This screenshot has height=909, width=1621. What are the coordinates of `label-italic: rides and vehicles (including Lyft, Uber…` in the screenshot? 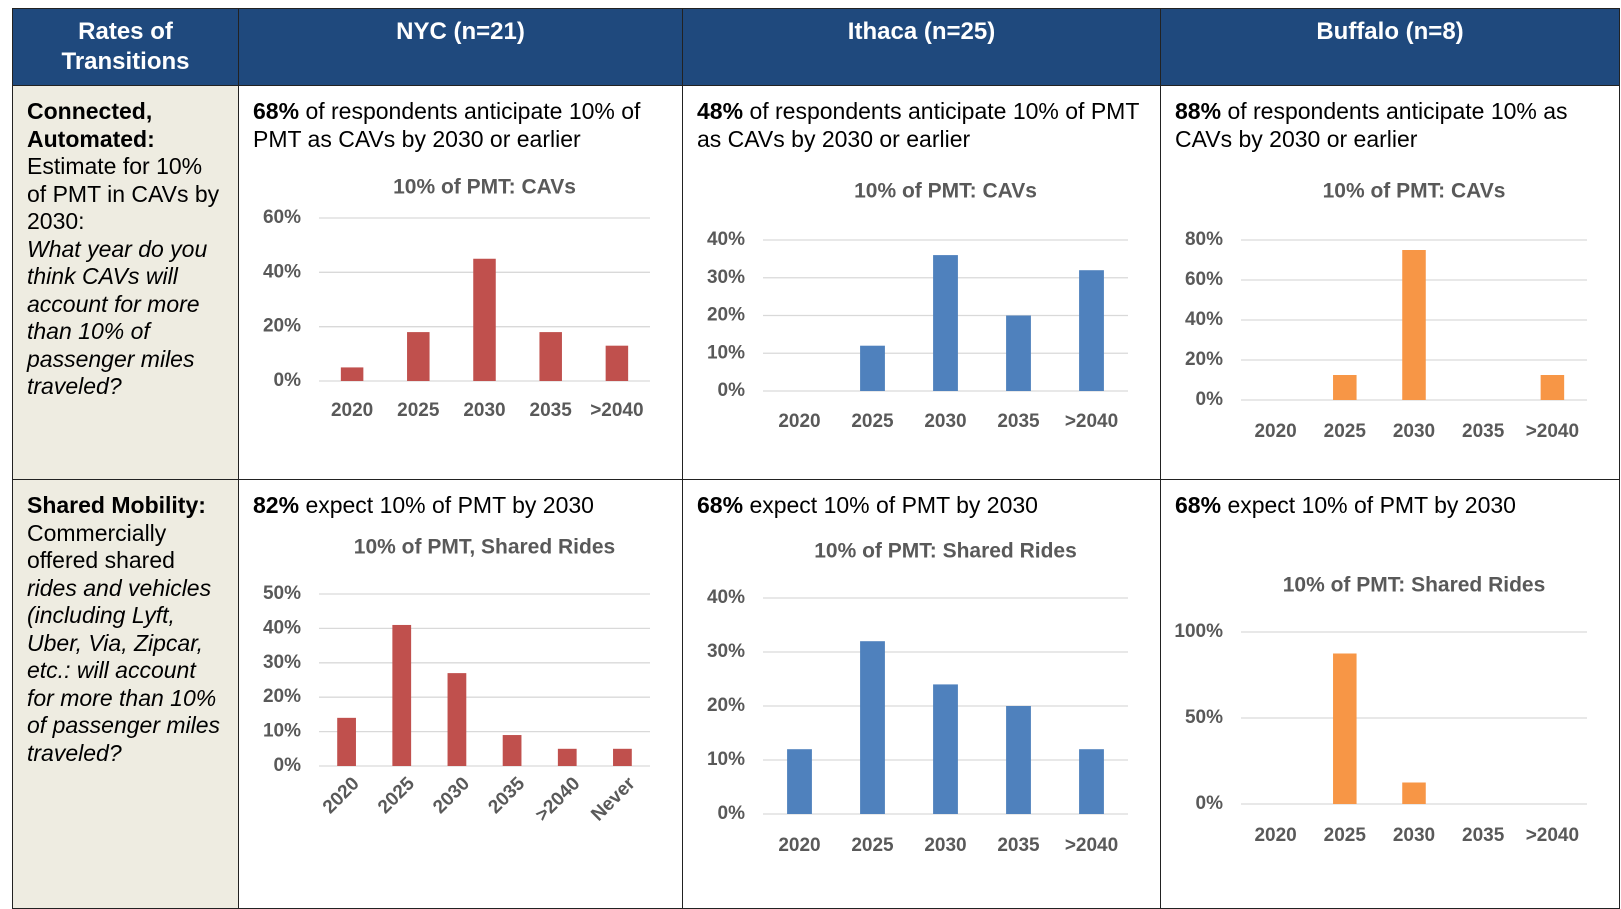 It's located at (124, 670).